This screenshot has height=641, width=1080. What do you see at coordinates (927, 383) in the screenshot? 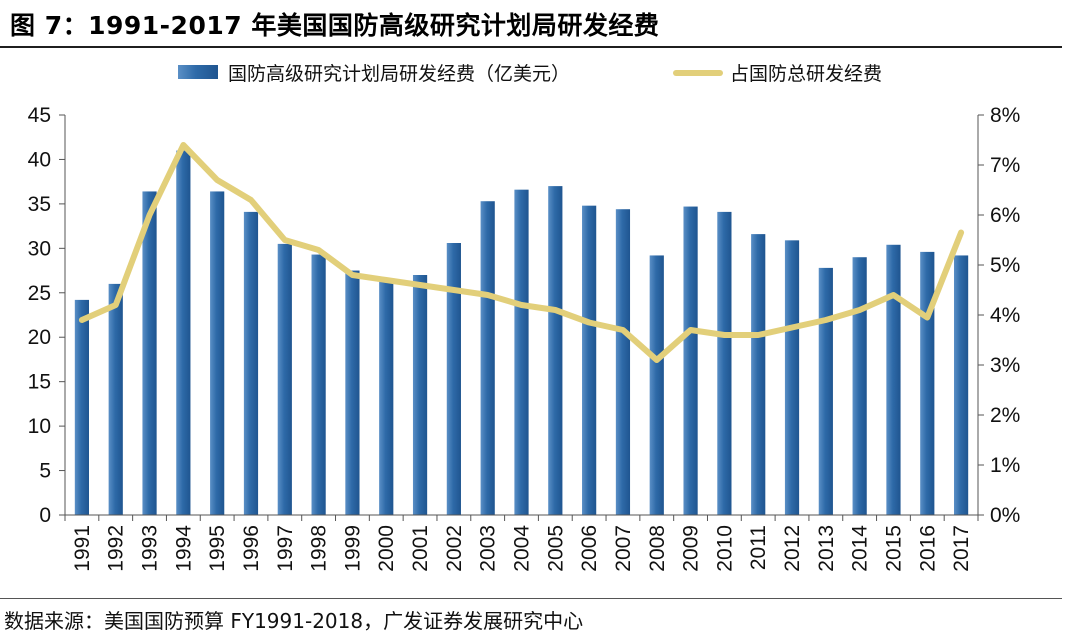
I see `bar-2016` at bounding box center [927, 383].